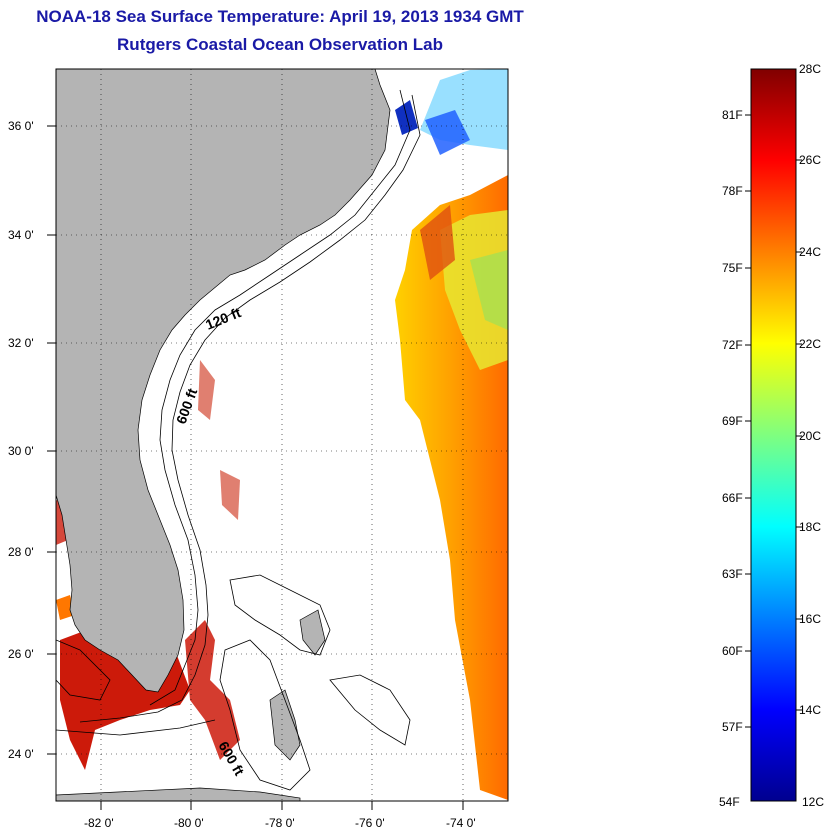 The width and height of the screenshot is (833, 832). Describe the element at coordinates (21, 754) in the screenshot. I see `lat-tick-24: 24 0'` at that location.